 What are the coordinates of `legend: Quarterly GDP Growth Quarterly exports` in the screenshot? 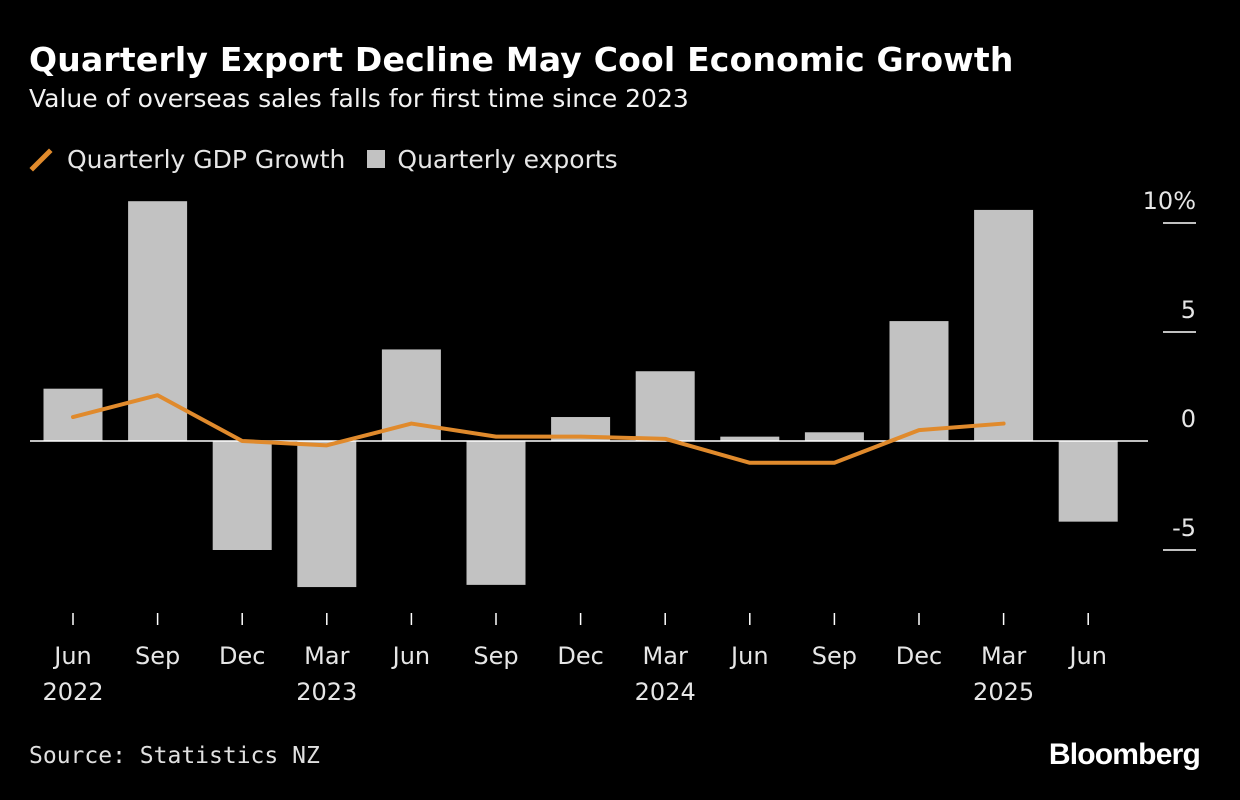 It's located at (334, 159).